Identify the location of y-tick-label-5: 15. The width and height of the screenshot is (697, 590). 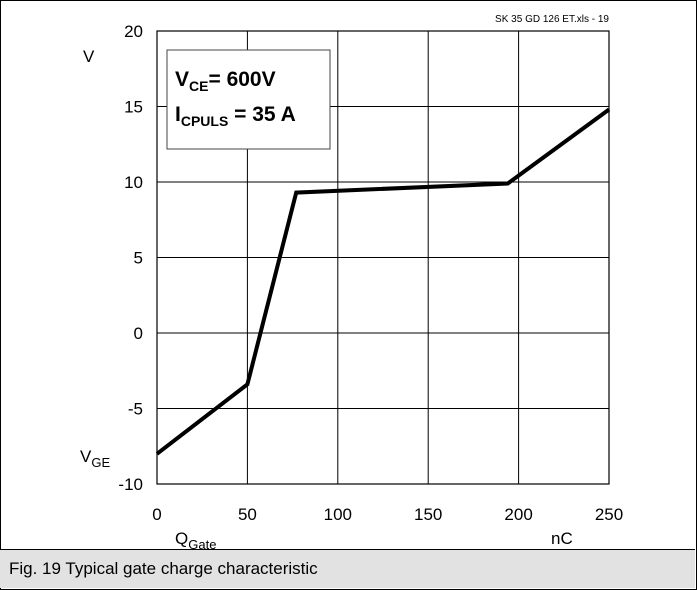
(133, 107).